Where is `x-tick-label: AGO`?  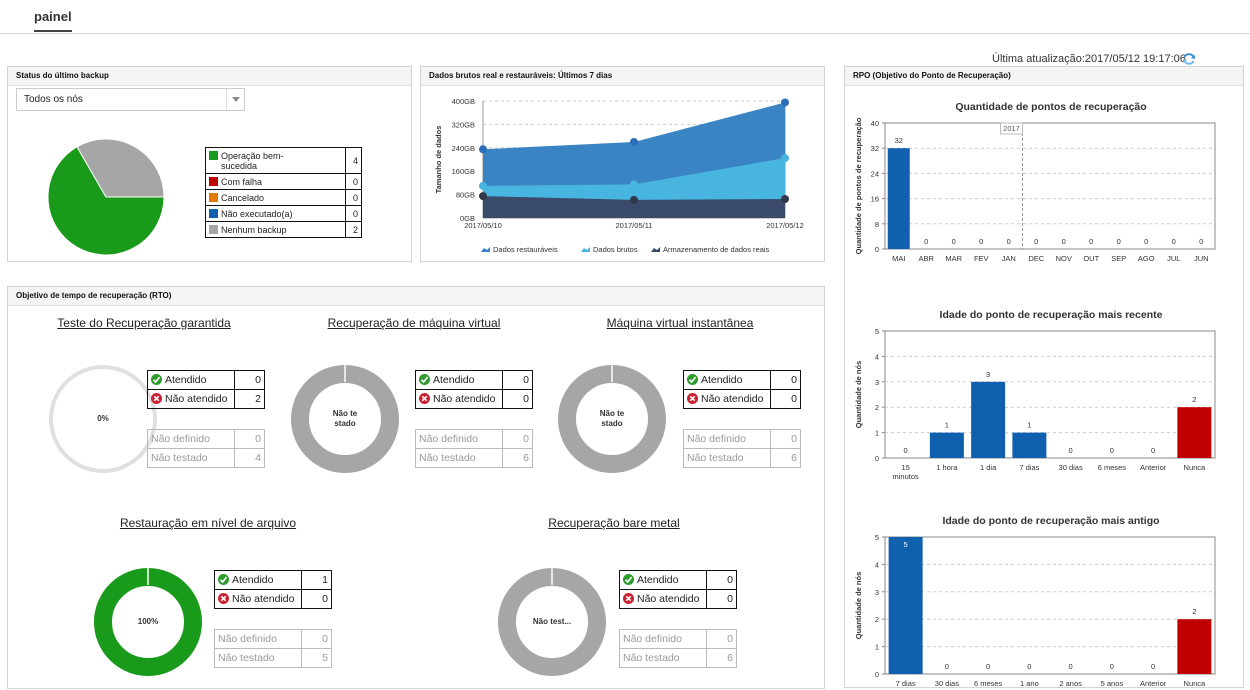 x-tick-label: AGO is located at coordinates (1146, 258).